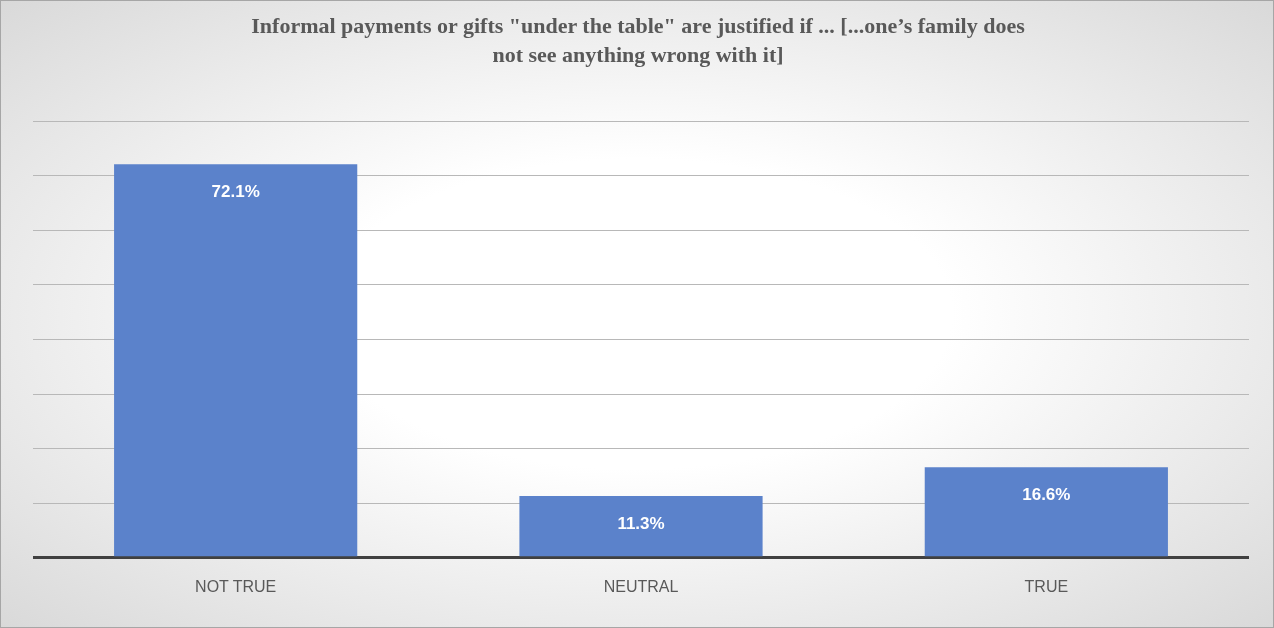 This screenshot has height=628, width=1274. What do you see at coordinates (1046, 494) in the screenshot?
I see `data-label: 16.6%` at bounding box center [1046, 494].